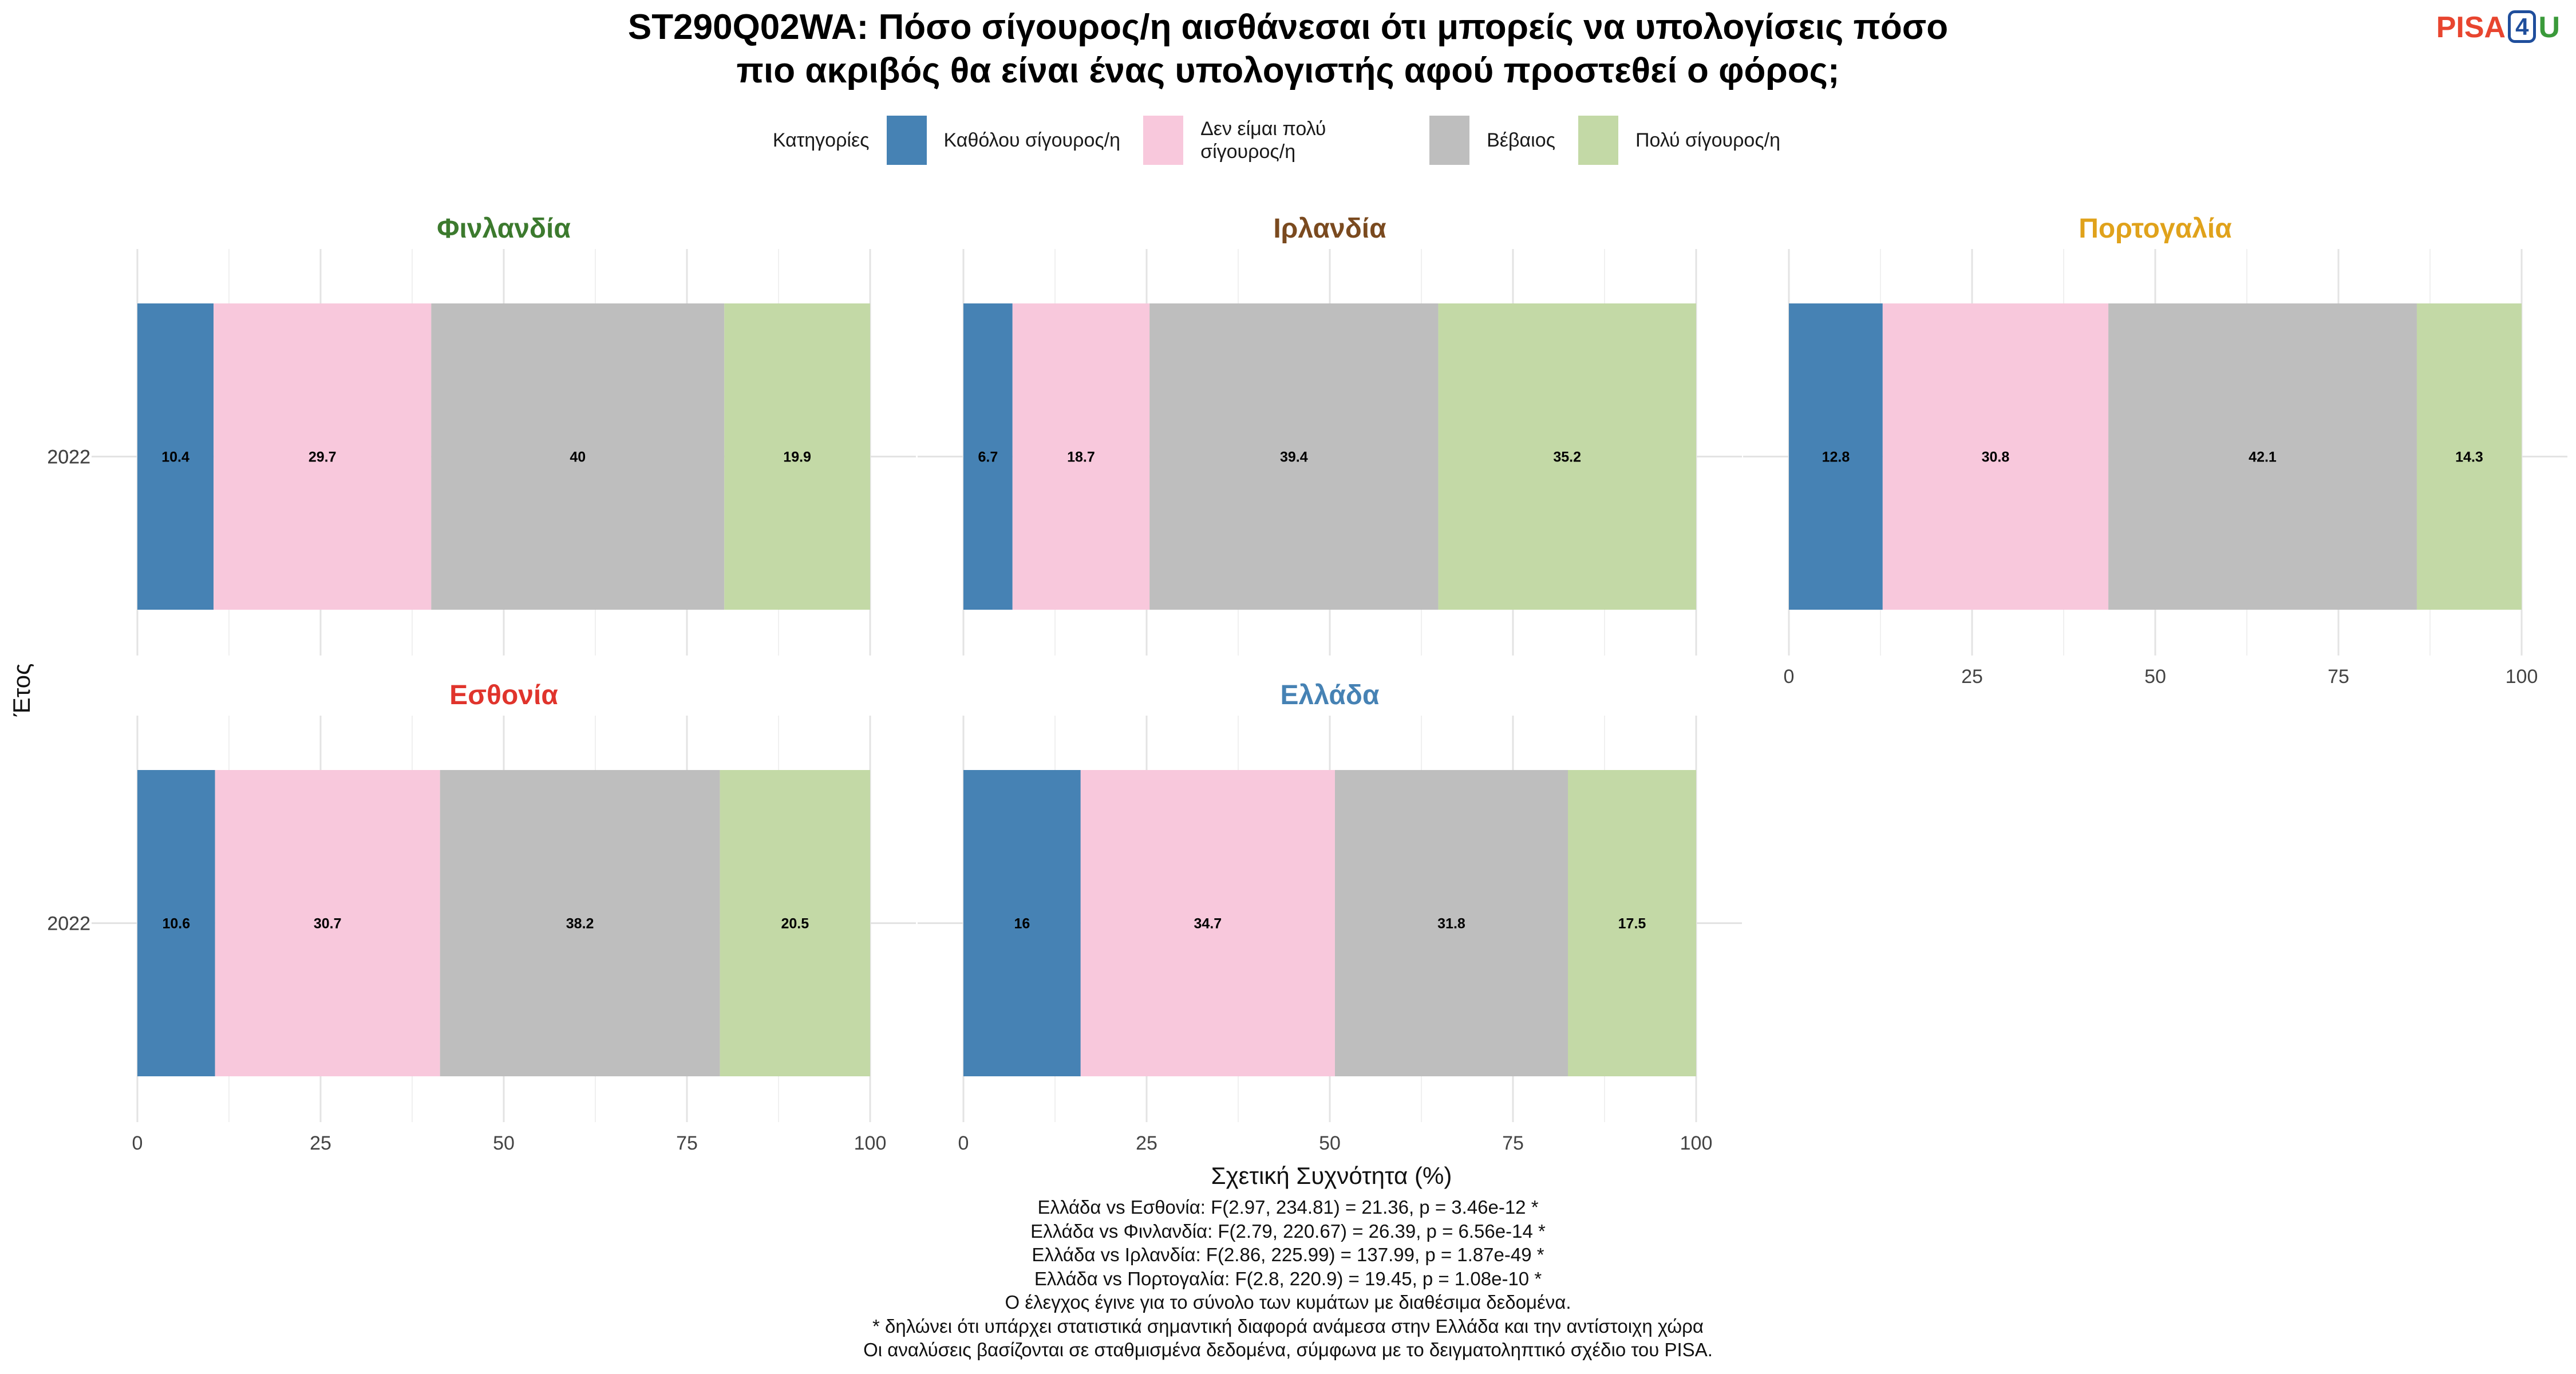 The width and height of the screenshot is (2576, 1374). I want to click on data-label: 39.4, so click(1294, 457).